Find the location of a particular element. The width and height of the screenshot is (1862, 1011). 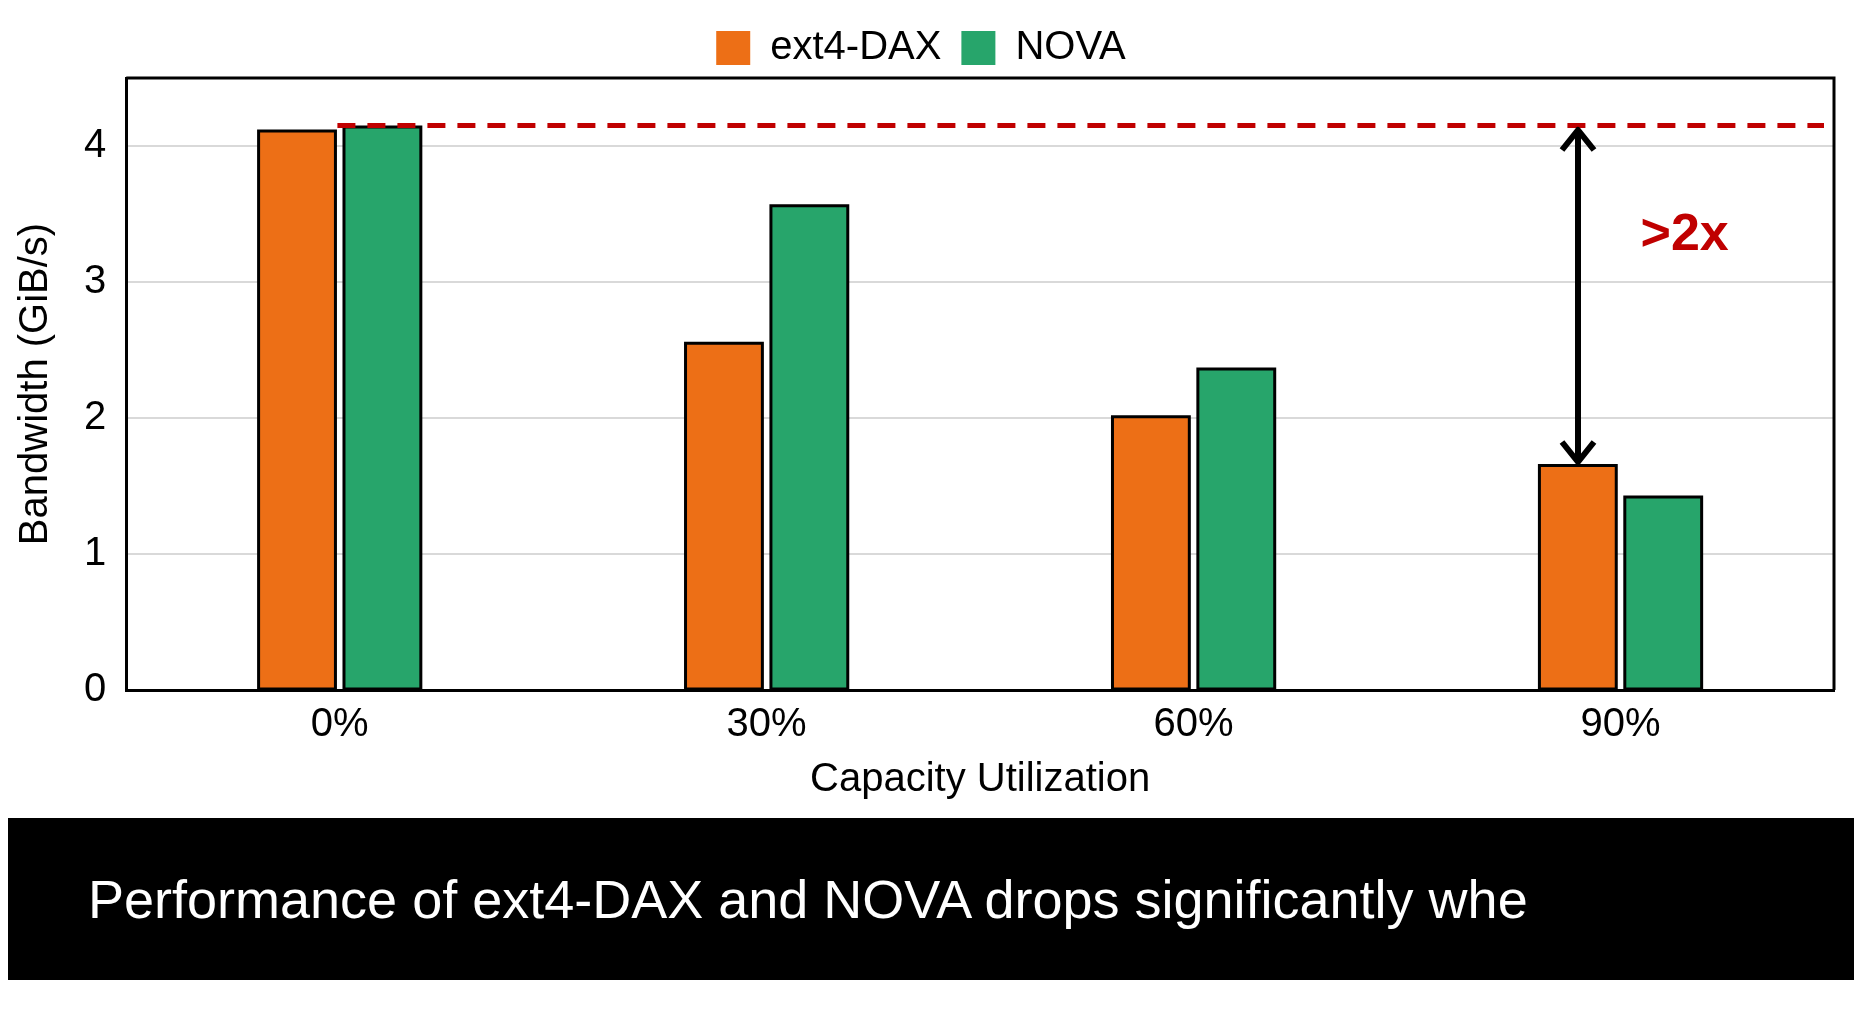

y-tick-label: 1 is located at coordinates (95, 551).